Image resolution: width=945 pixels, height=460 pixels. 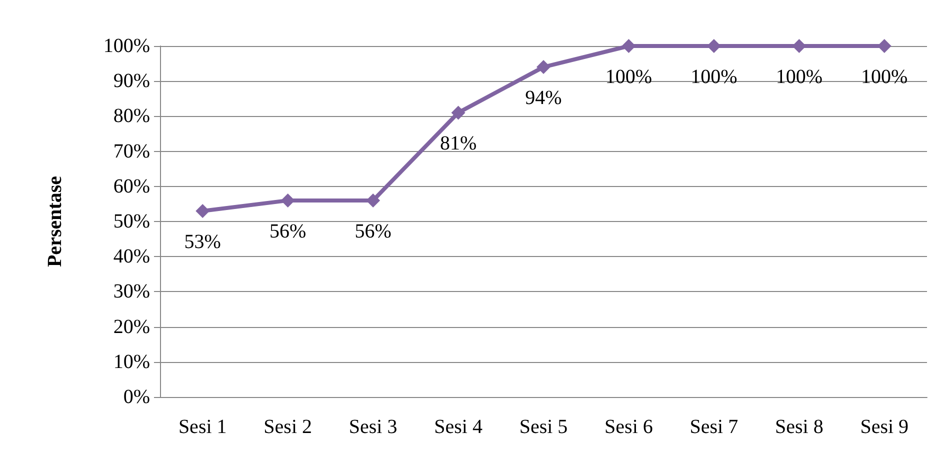 I want to click on y-tick-label: 10%, so click(x=131, y=361).